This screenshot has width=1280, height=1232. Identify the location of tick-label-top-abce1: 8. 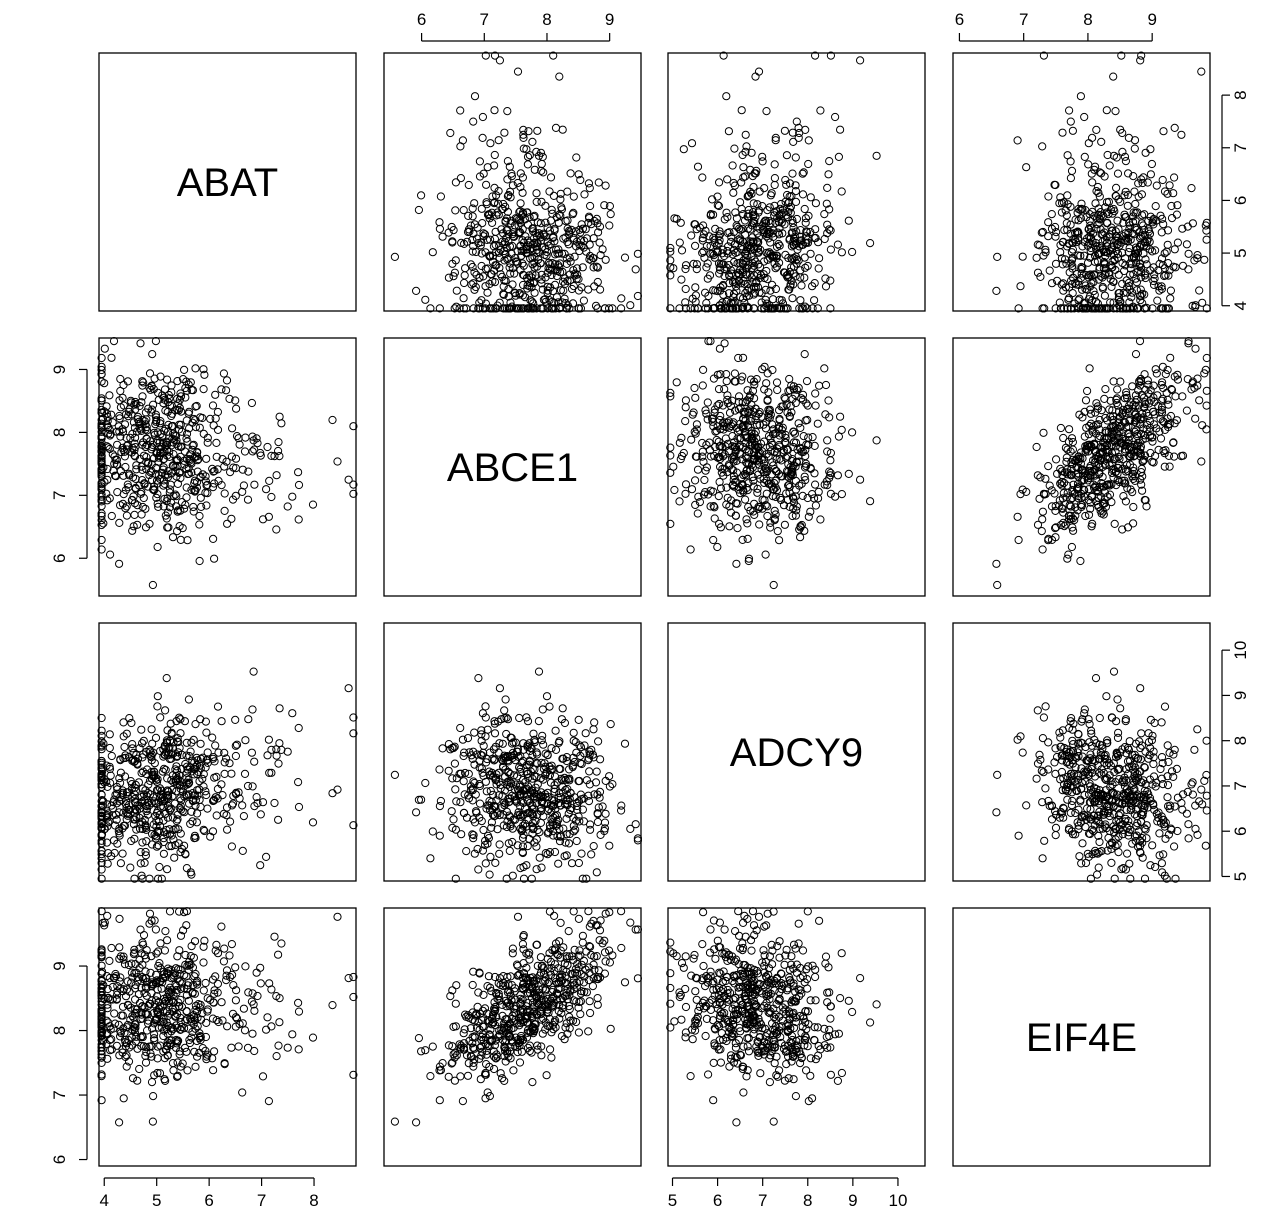
(546, 19).